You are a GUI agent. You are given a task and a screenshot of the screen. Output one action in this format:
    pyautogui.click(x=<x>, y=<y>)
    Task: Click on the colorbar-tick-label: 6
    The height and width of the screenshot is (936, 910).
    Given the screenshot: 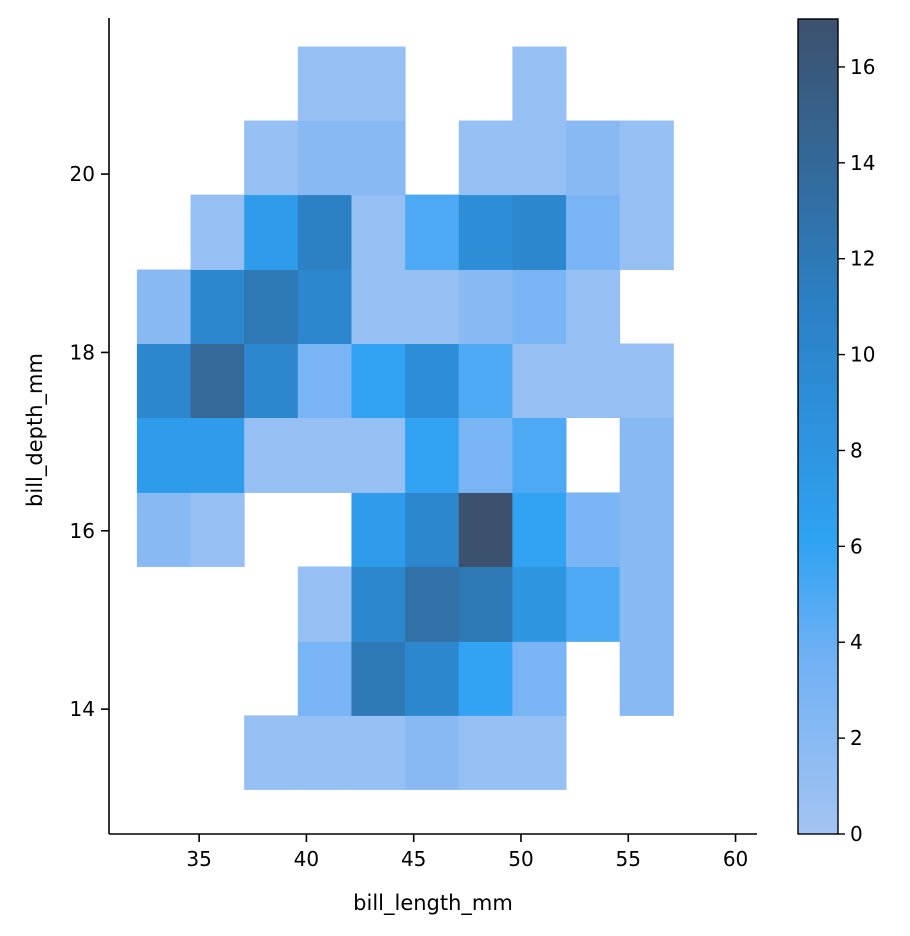 What is the action you would take?
    pyautogui.click(x=856, y=546)
    